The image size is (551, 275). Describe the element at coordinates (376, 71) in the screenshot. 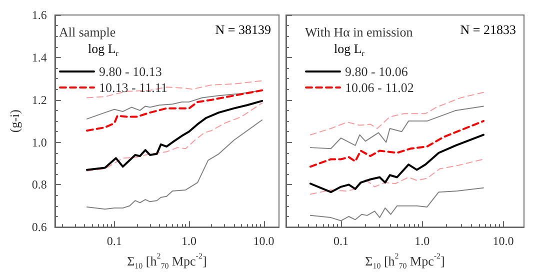

I see `legend-label: 9.80 - 10.06` at that location.